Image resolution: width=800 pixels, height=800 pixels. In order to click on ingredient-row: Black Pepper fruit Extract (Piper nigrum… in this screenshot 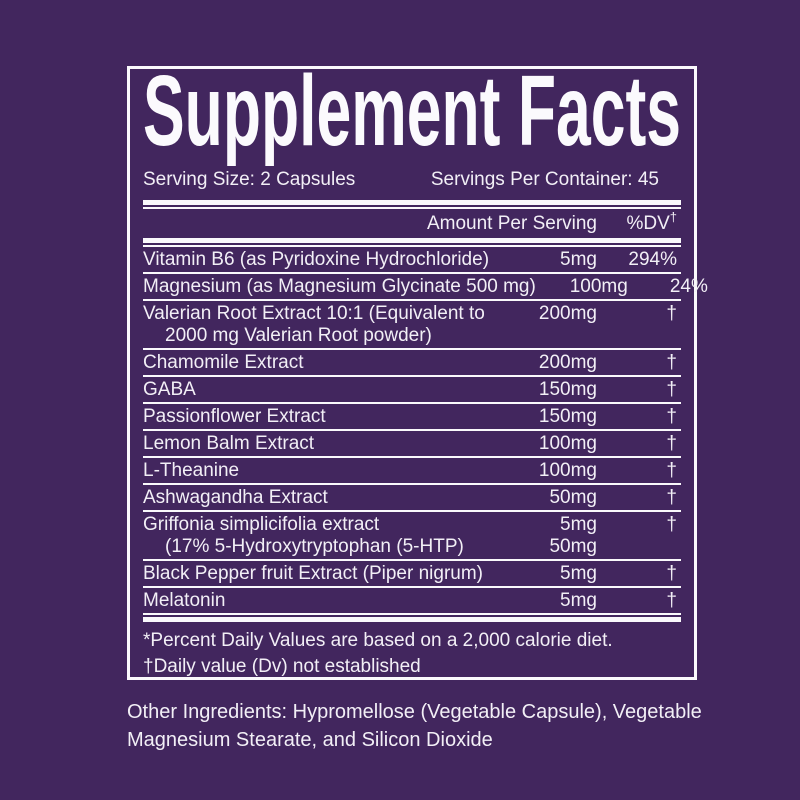, I will do `click(412, 574)`.